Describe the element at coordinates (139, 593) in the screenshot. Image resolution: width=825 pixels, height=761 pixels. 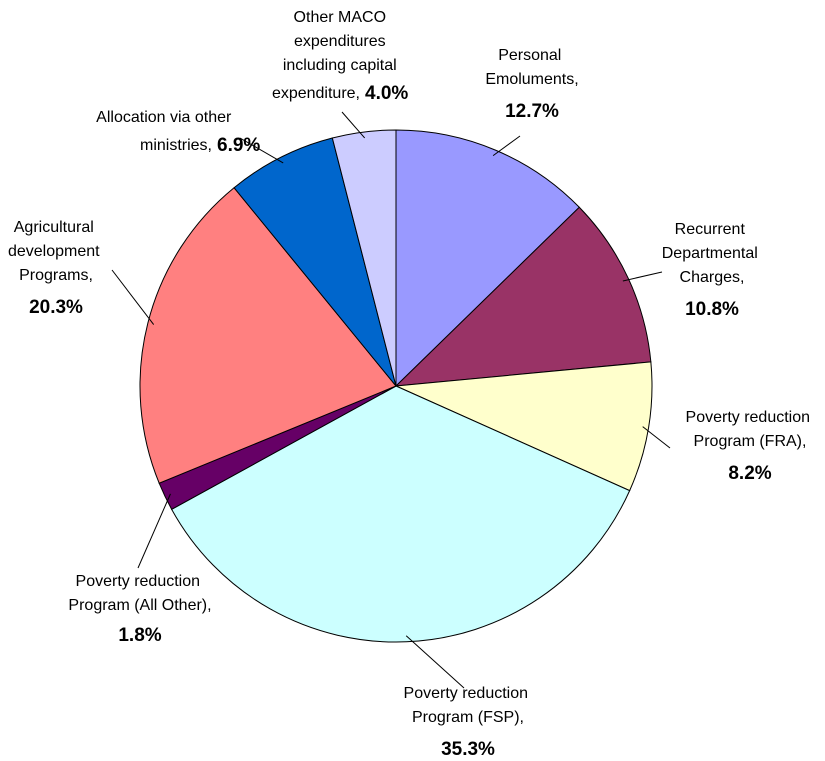
I see `slice-label: Poverty reduction Program (All Other),` at that location.